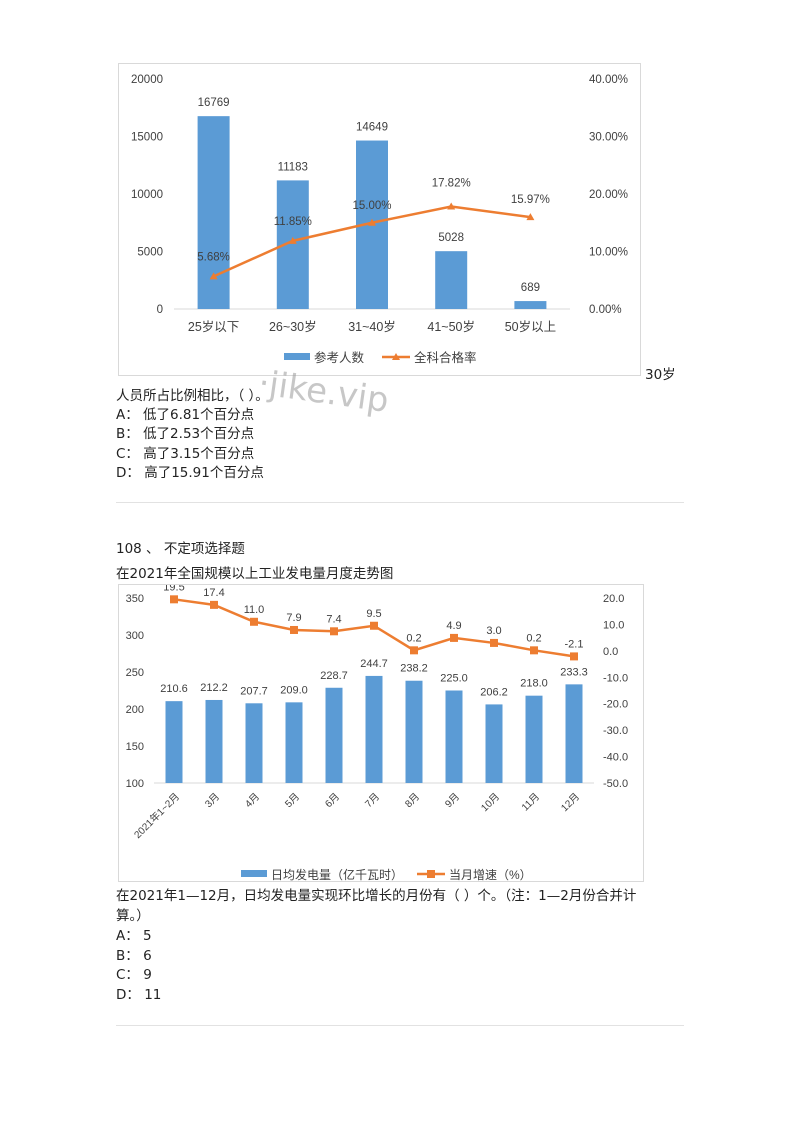 Image resolution: width=800 pixels, height=1132 pixels. What do you see at coordinates (173, 589) in the screenshot?
I see `line-value-label: 19.5` at bounding box center [173, 589].